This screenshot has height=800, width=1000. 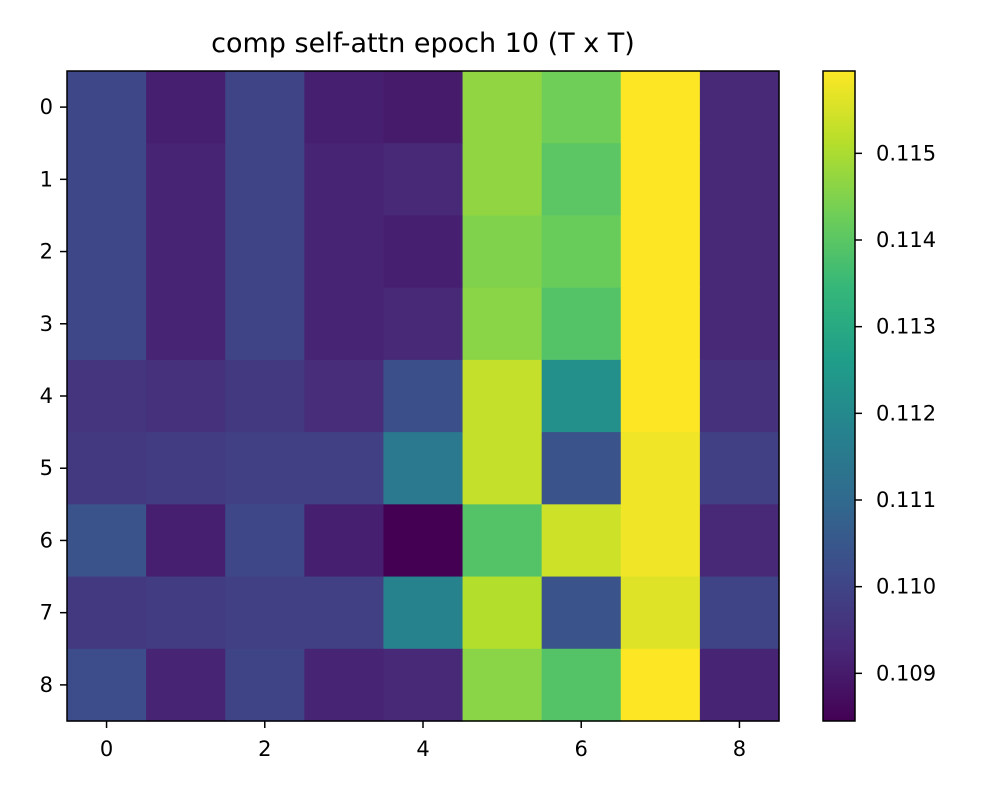 I want to click on heatmap-cell-r7-c8, so click(x=739, y=613).